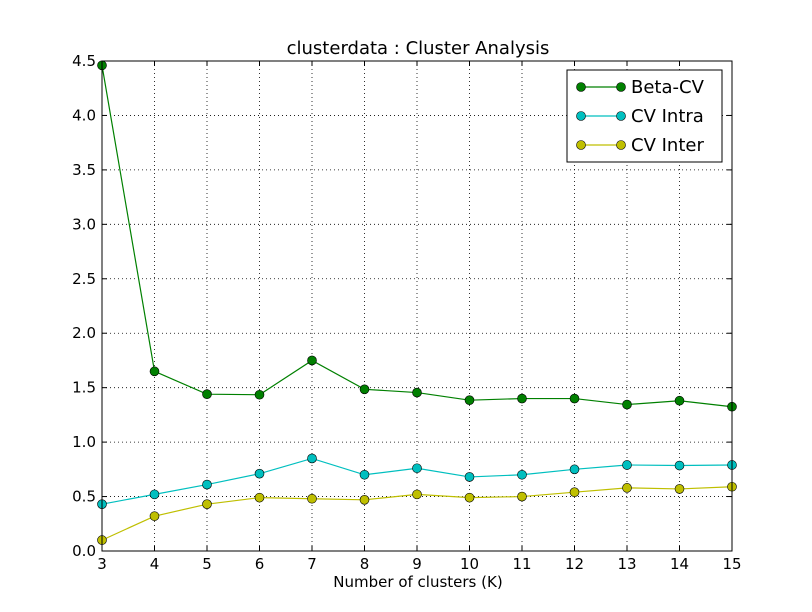  I want to click on legend-label-cv-inter: CV Inter, so click(667, 145).